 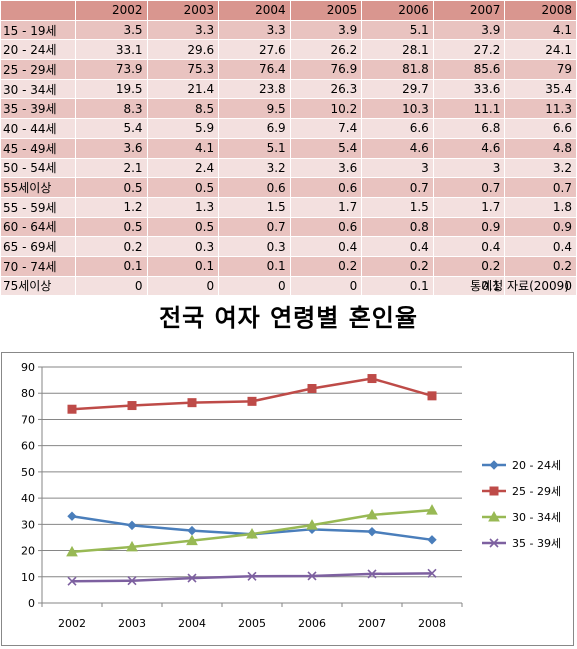 What do you see at coordinates (254, 109) in the screenshot?
I see `table-cell: 9.5` at bounding box center [254, 109].